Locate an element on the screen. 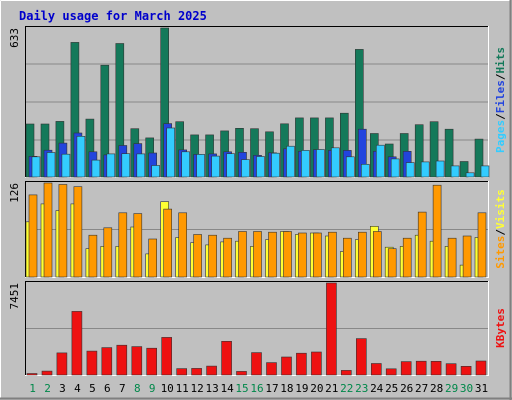 The width and height of the screenshot is (512, 400). day-label-16: 16 is located at coordinates (256, 388).